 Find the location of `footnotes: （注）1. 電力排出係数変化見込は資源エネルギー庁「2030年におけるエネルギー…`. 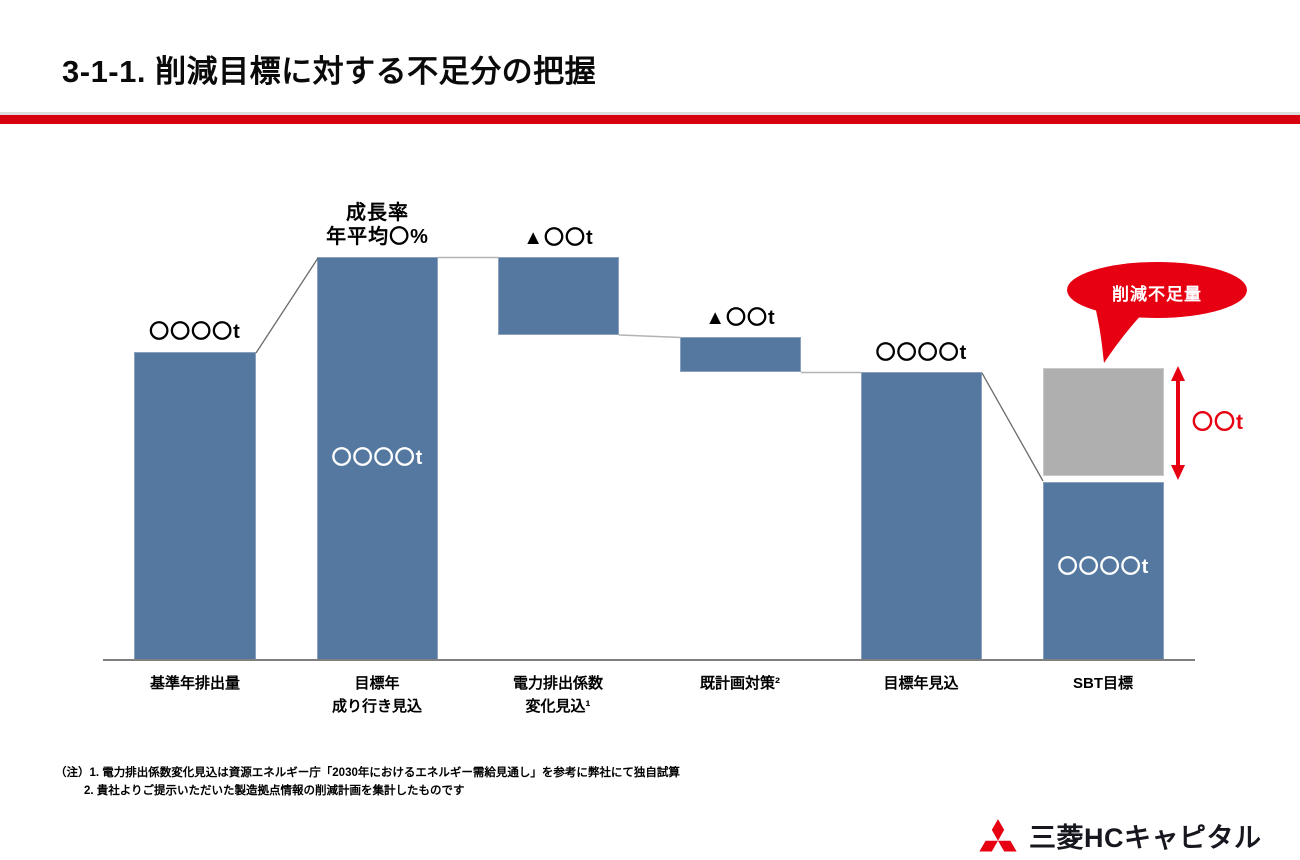

footnotes: （注）1. 電力排出係数変化見込は資源エネルギー庁「2030年におけるエネルギー… is located at coordinates (367, 782).